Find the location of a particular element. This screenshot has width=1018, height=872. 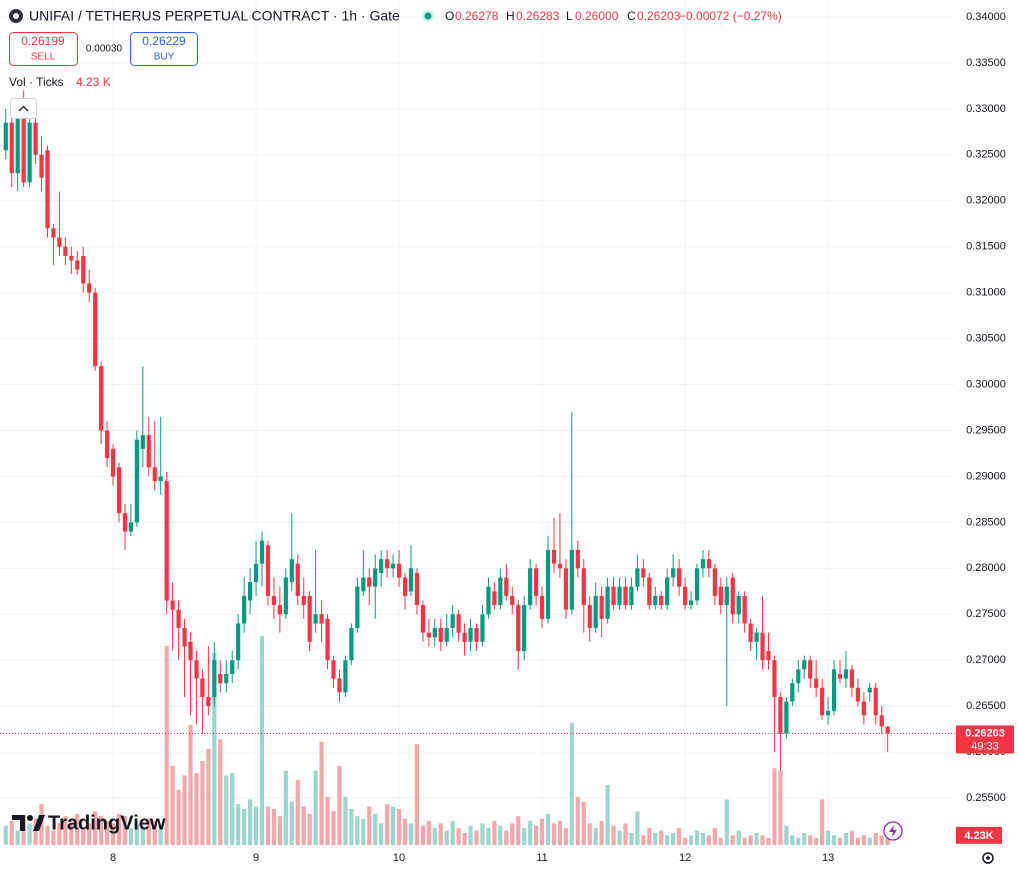

buy-box is located at coordinates (164, 49).